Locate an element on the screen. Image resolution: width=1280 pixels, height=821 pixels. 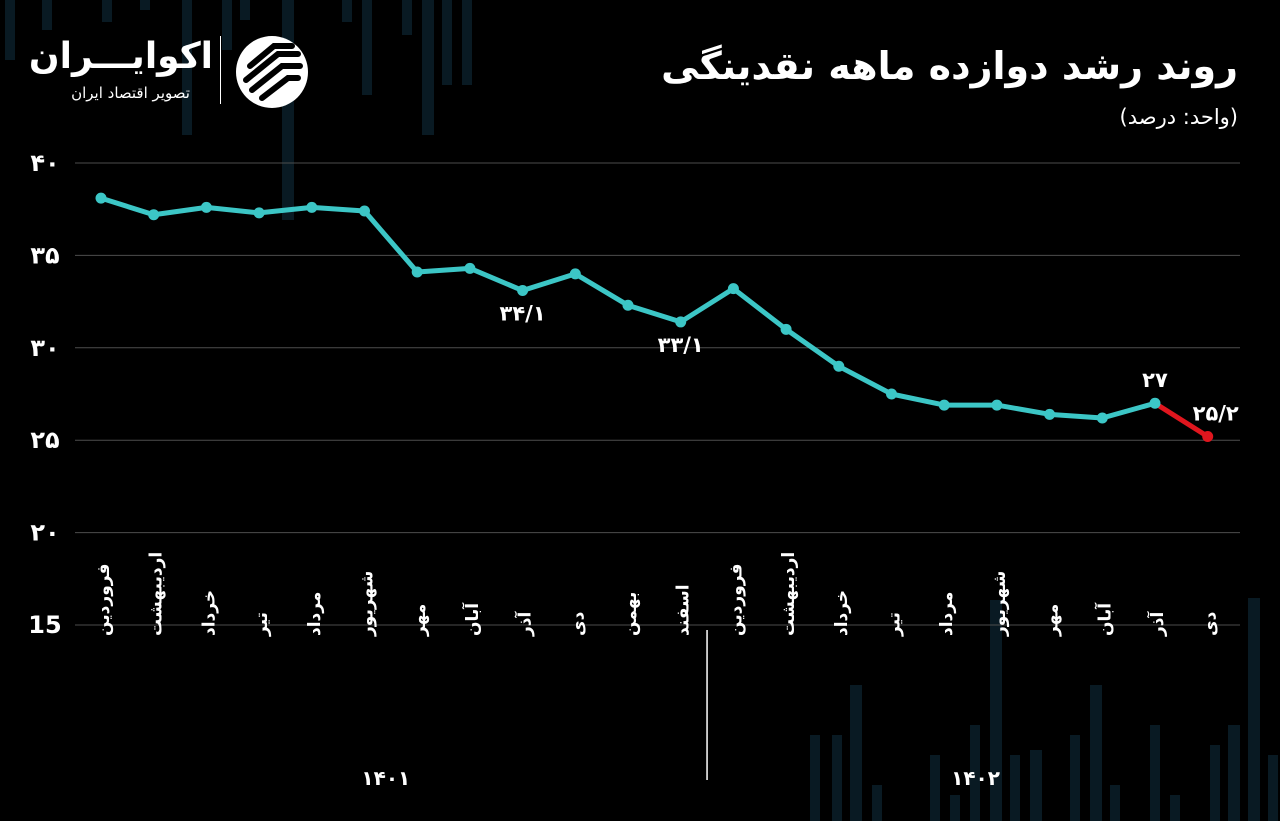
x-tick-label: اسفند is located at coordinates (684, 610).